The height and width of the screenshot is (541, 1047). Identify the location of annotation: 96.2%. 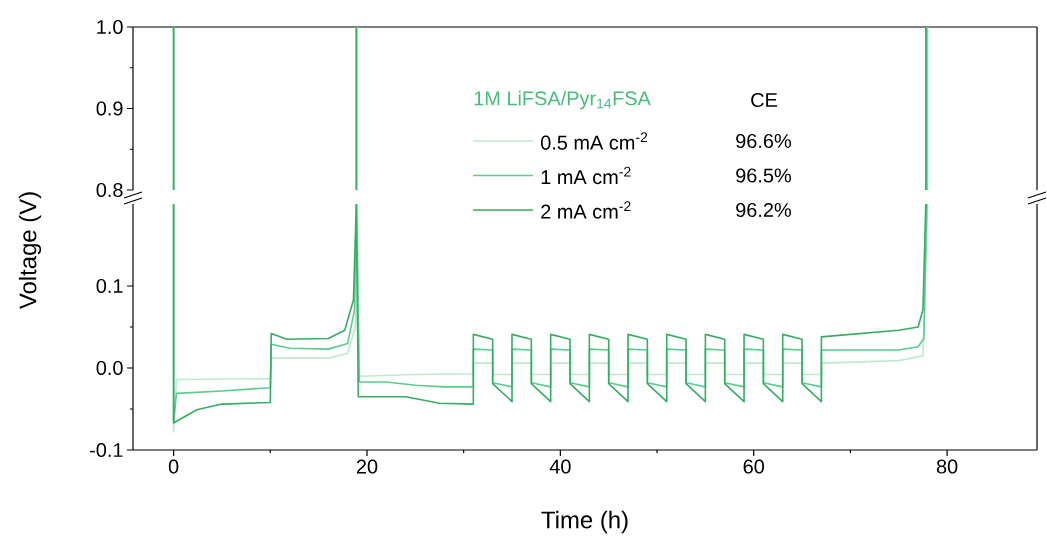
(763, 210).